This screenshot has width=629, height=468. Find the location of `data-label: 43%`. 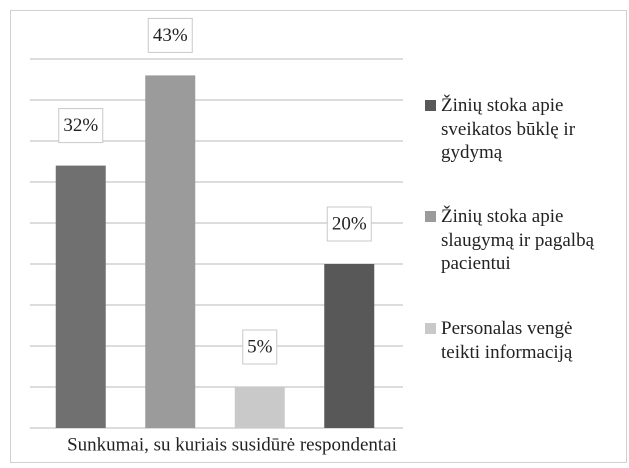

data-label: 43% is located at coordinates (170, 35).